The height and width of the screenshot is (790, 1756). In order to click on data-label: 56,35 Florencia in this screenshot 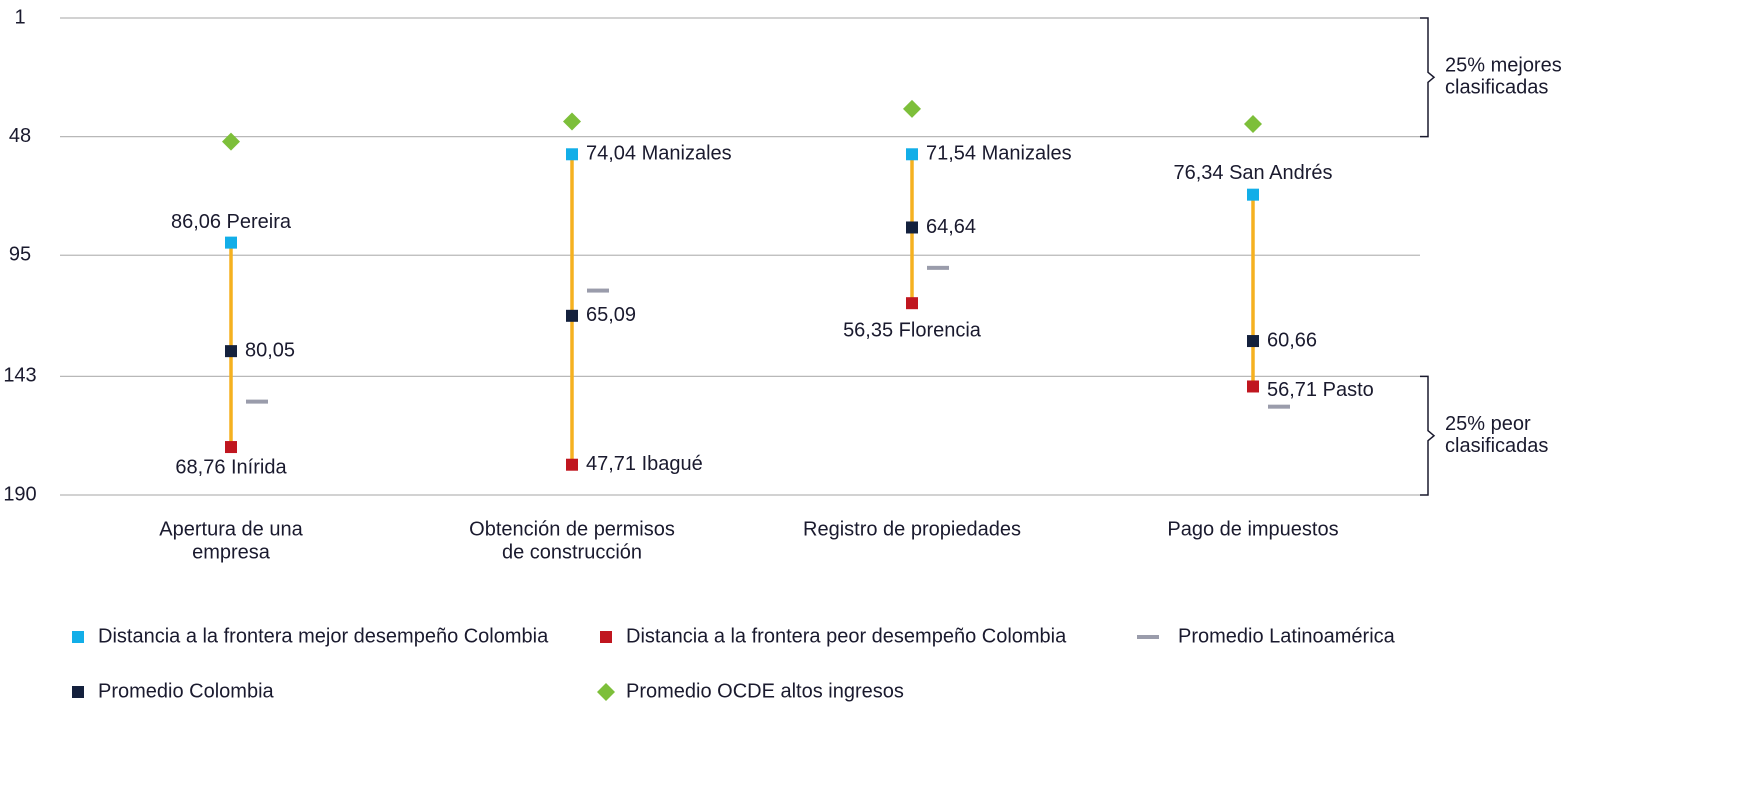, I will do `click(912, 330)`.